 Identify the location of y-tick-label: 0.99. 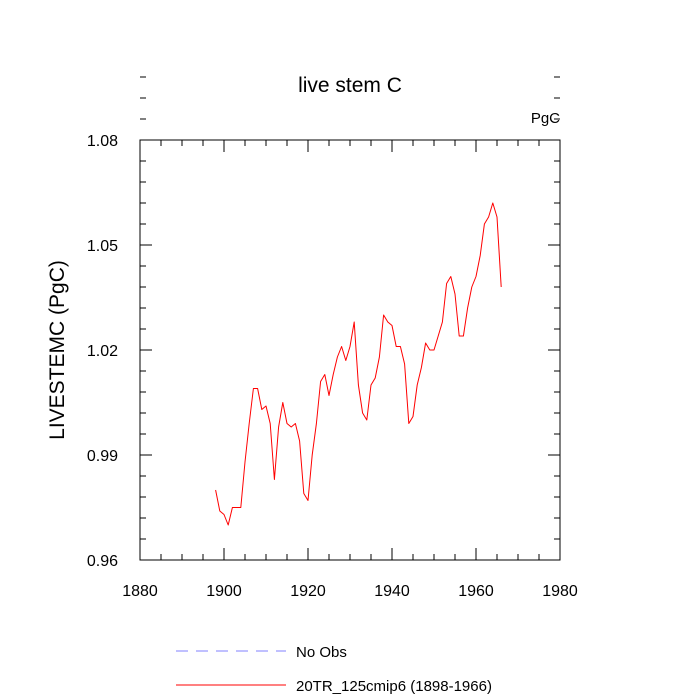
(102, 456).